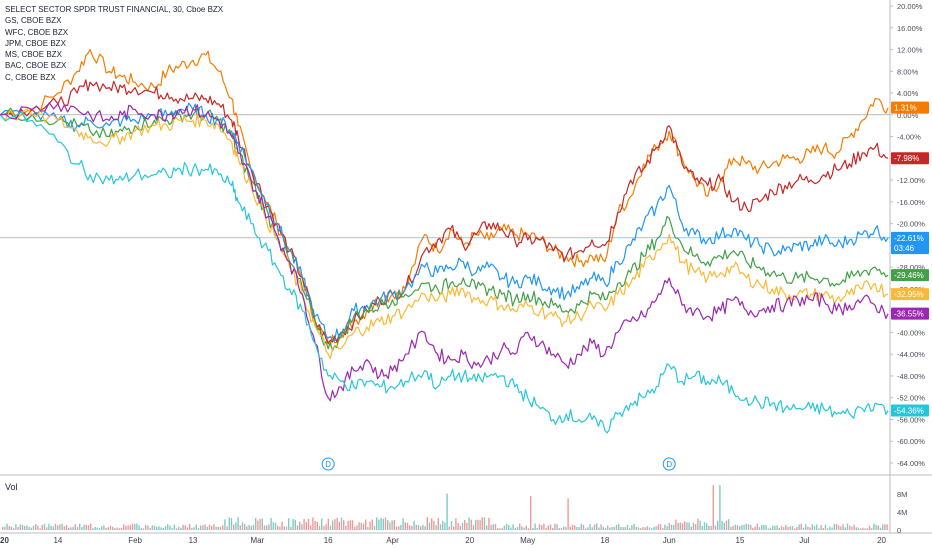  What do you see at coordinates (35, 43) in the screenshot?
I see `legend-jpm: JPM, CBOE BZX` at bounding box center [35, 43].